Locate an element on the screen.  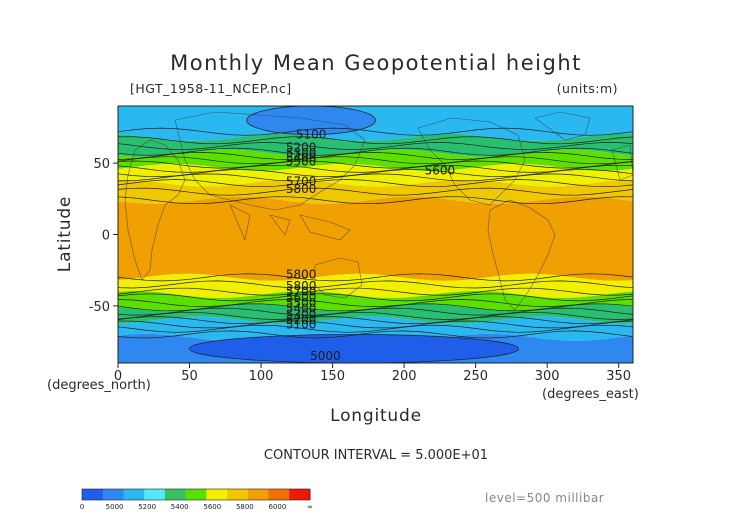
x-tick-label: 250 is located at coordinates (475, 376).